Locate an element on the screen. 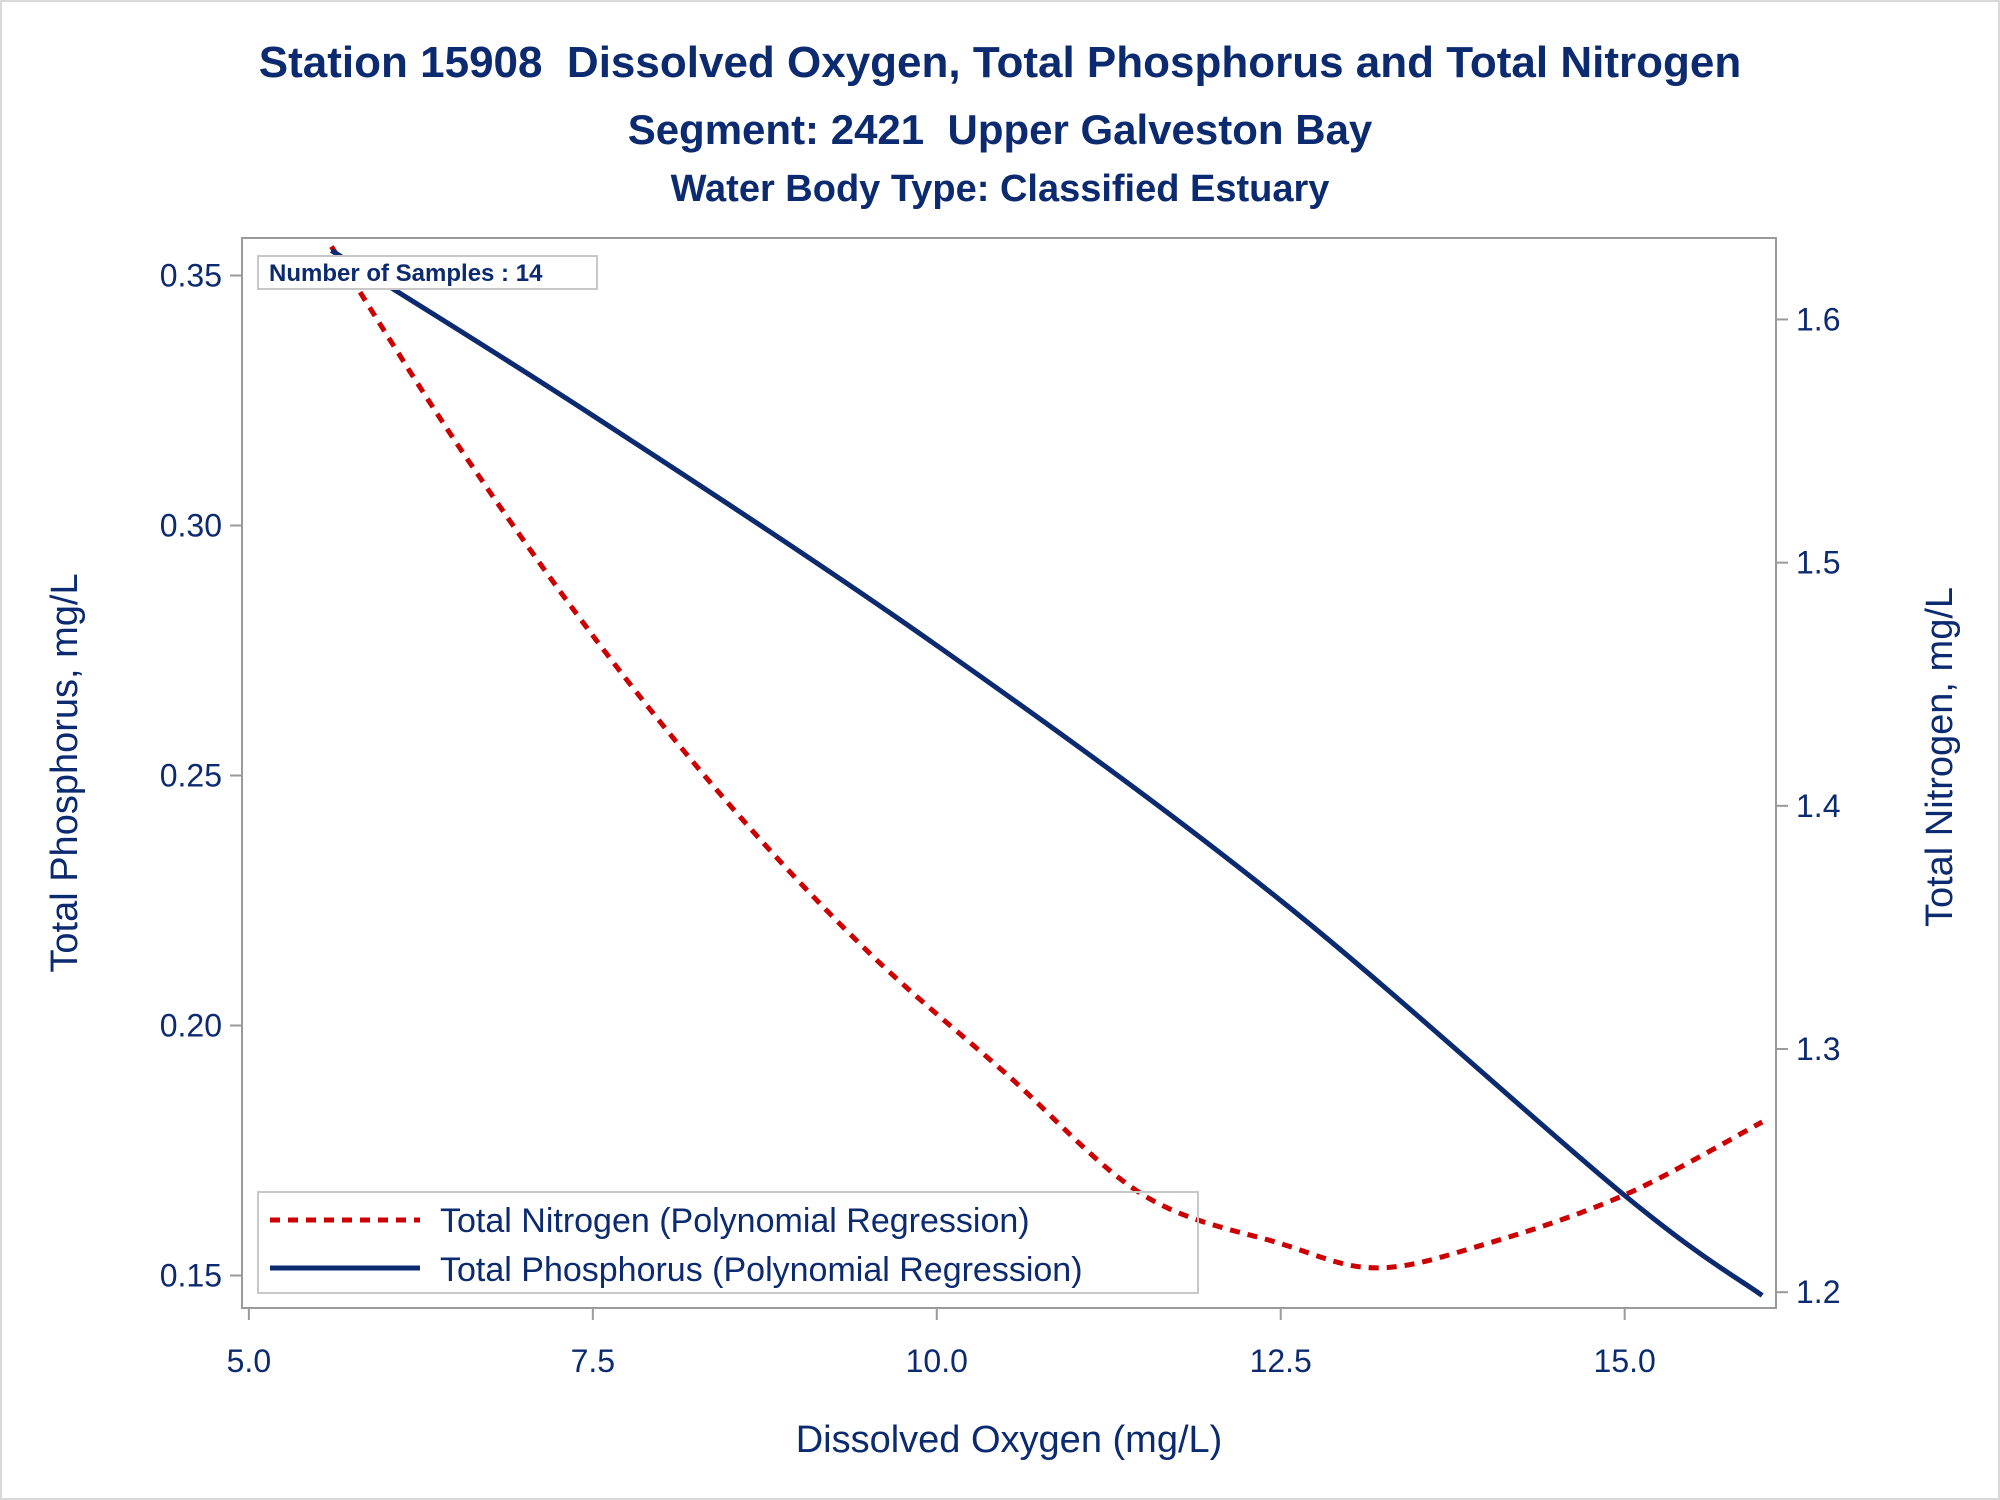 This screenshot has height=1500, width=2000. y-axis-right-label: Total Nitrogen, mg/L is located at coordinates (1940, 757).